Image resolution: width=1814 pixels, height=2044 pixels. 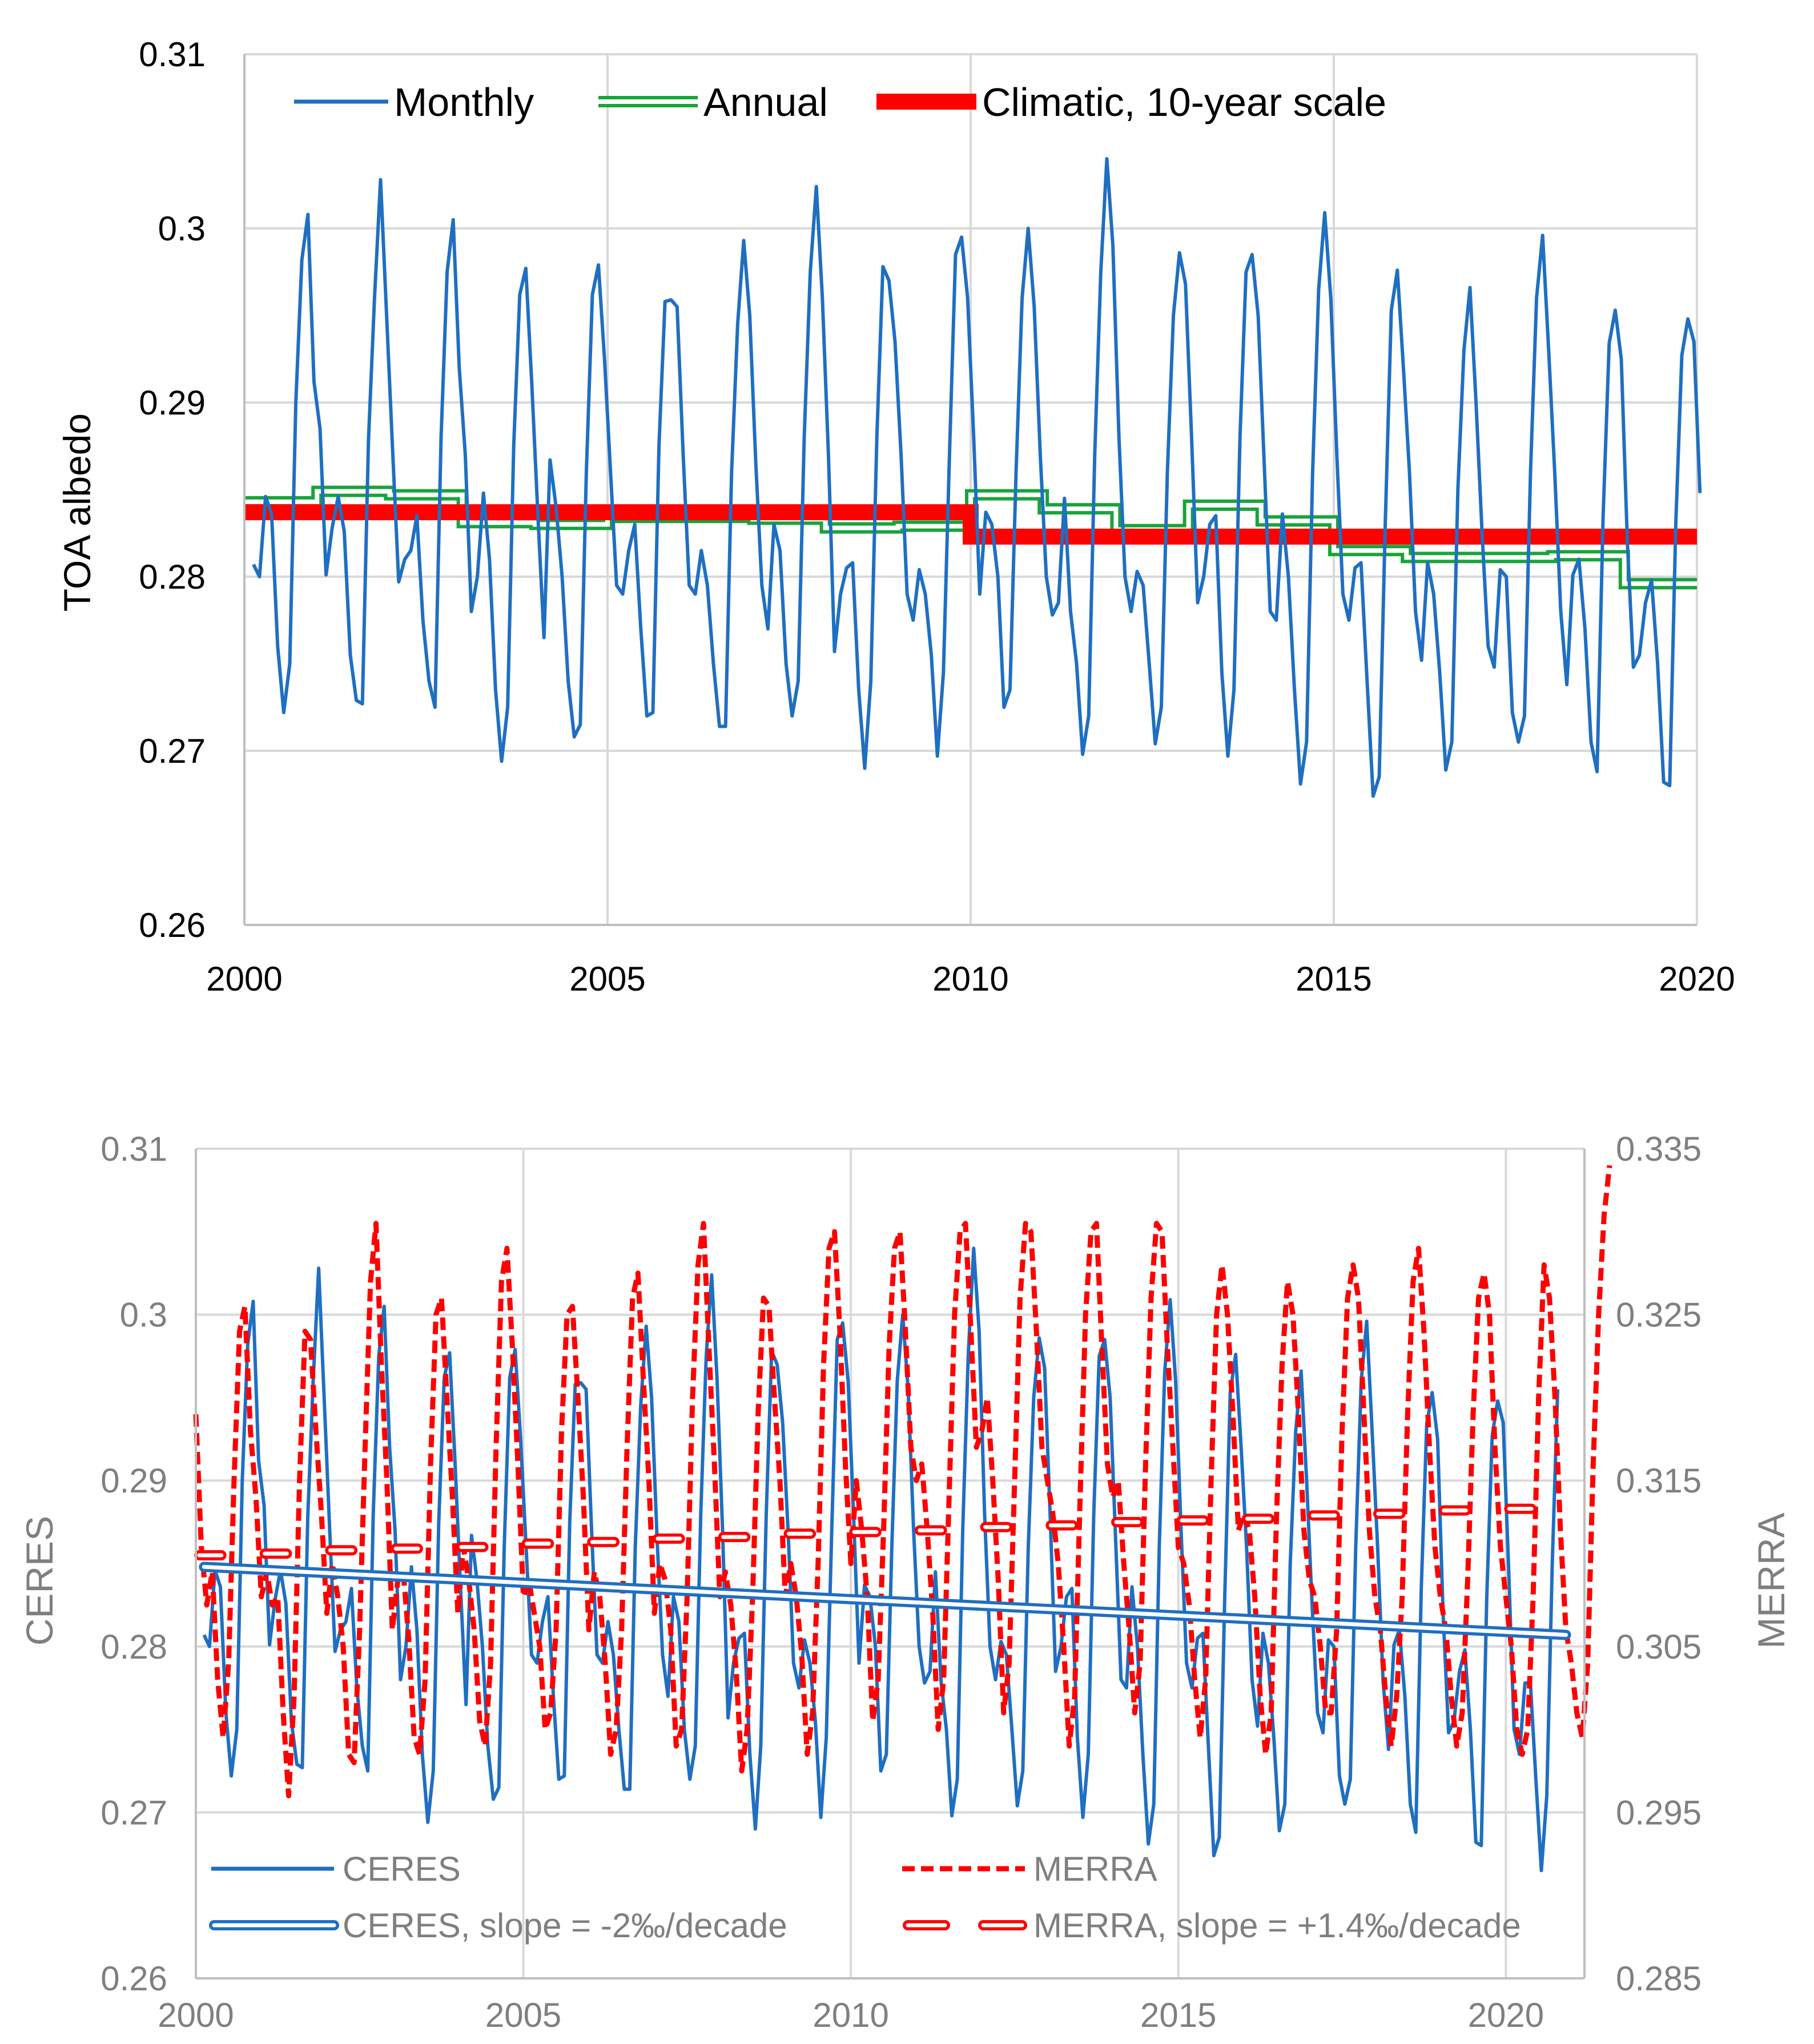 I want to click on y-axis-title: TOA albedo, so click(x=77, y=512).